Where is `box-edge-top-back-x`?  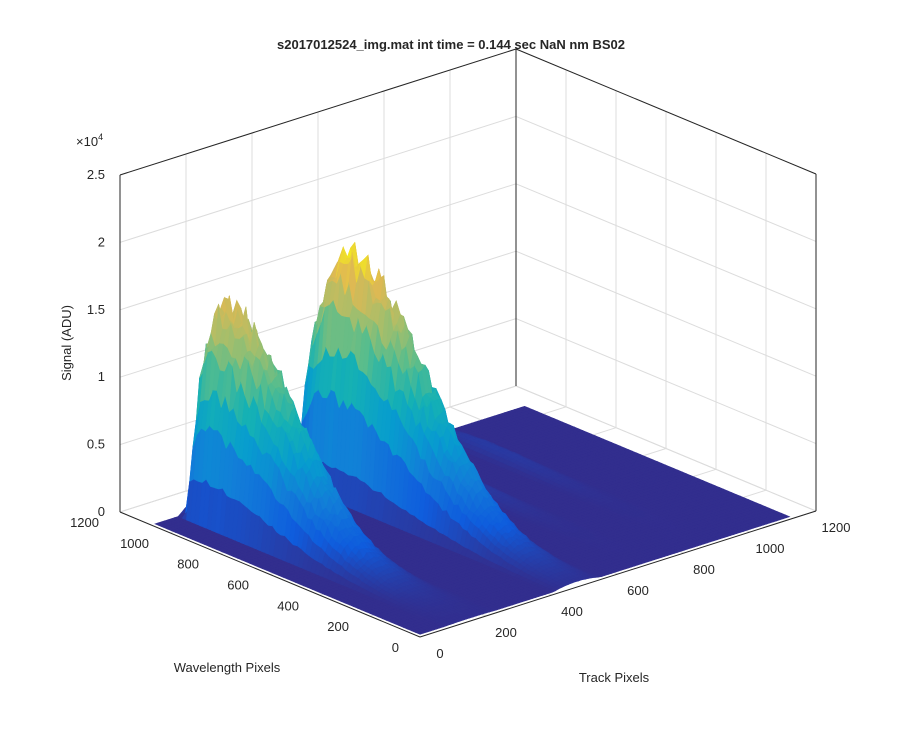
box-edge-top-back-x is located at coordinates (318, 112).